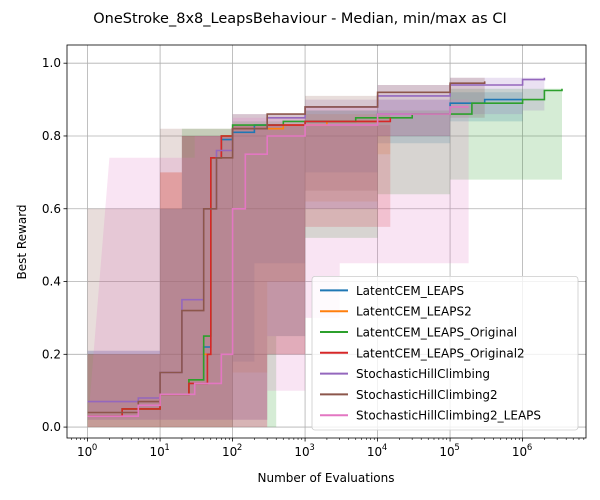 The width and height of the screenshot is (600, 500). I want to click on x-axis-label: Number of Evaluations, so click(326, 478).